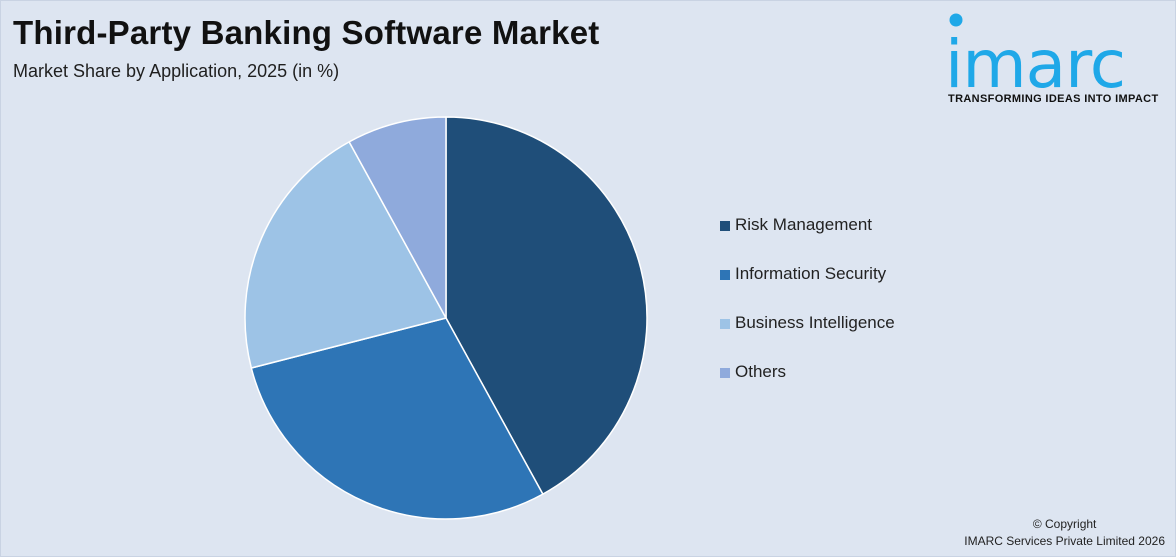  I want to click on copyright-company: IMARC Services Private Limited 2026, so click(1064, 541).